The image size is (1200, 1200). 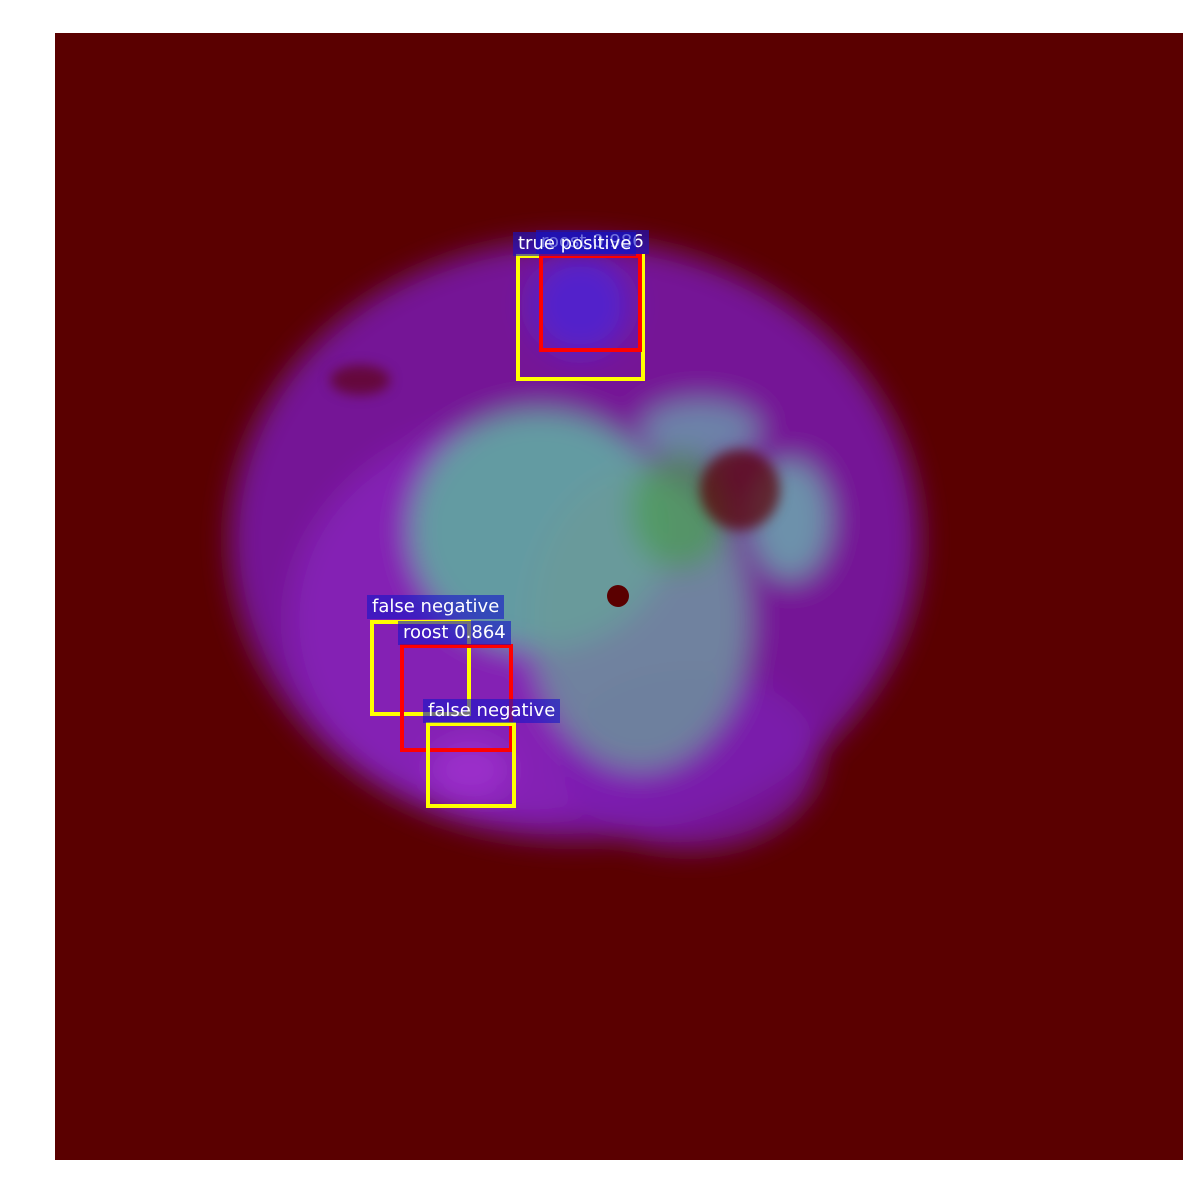 I want to click on detection-label: true positive, so click(x=575, y=244).